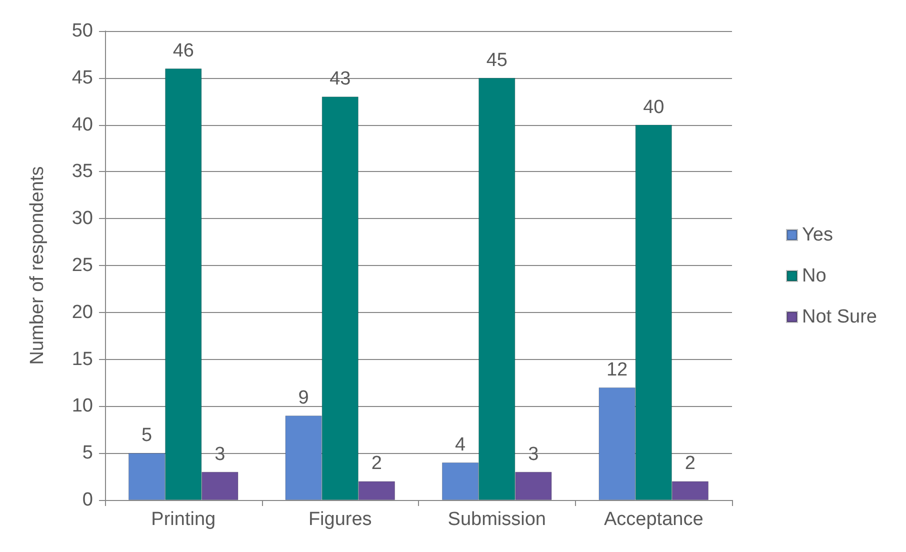 Image resolution: width=906 pixels, height=552 pixels. I want to click on x-tick-label: Printing, so click(183, 519).